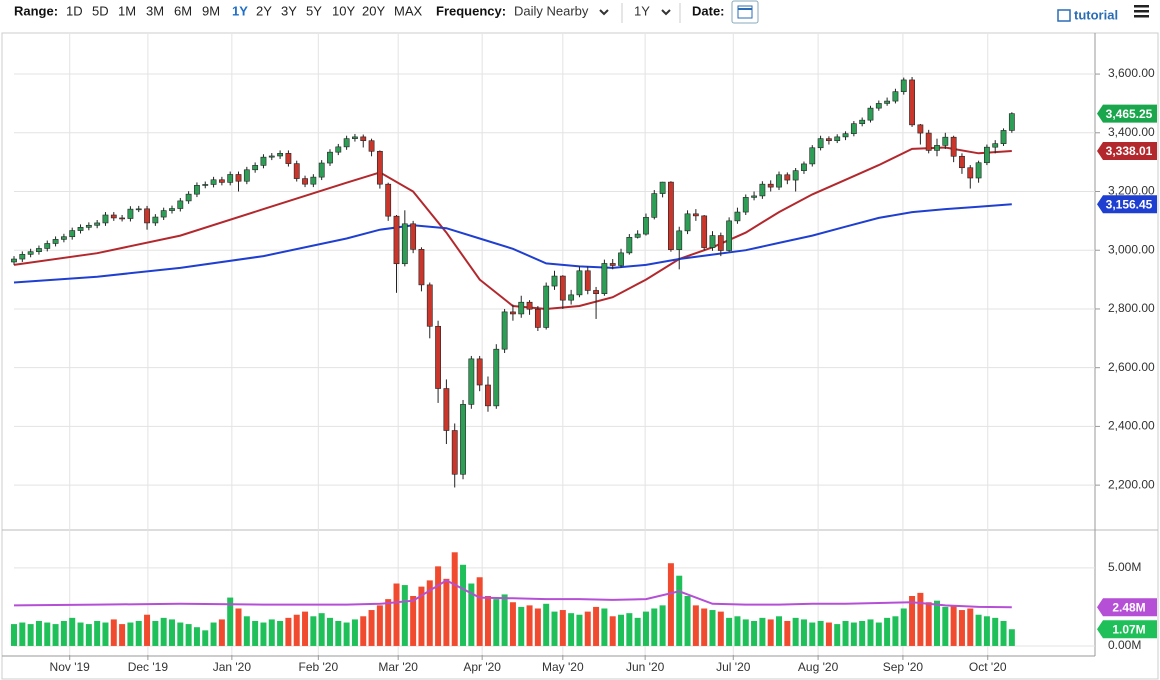  Describe the element at coordinates (551, 10) in the screenshot. I see `frequency-select: Daily Nearby` at that location.